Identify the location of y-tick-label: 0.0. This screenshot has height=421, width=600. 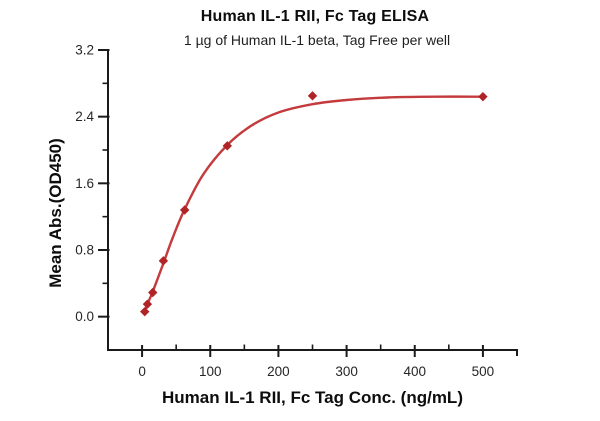
(84, 316).